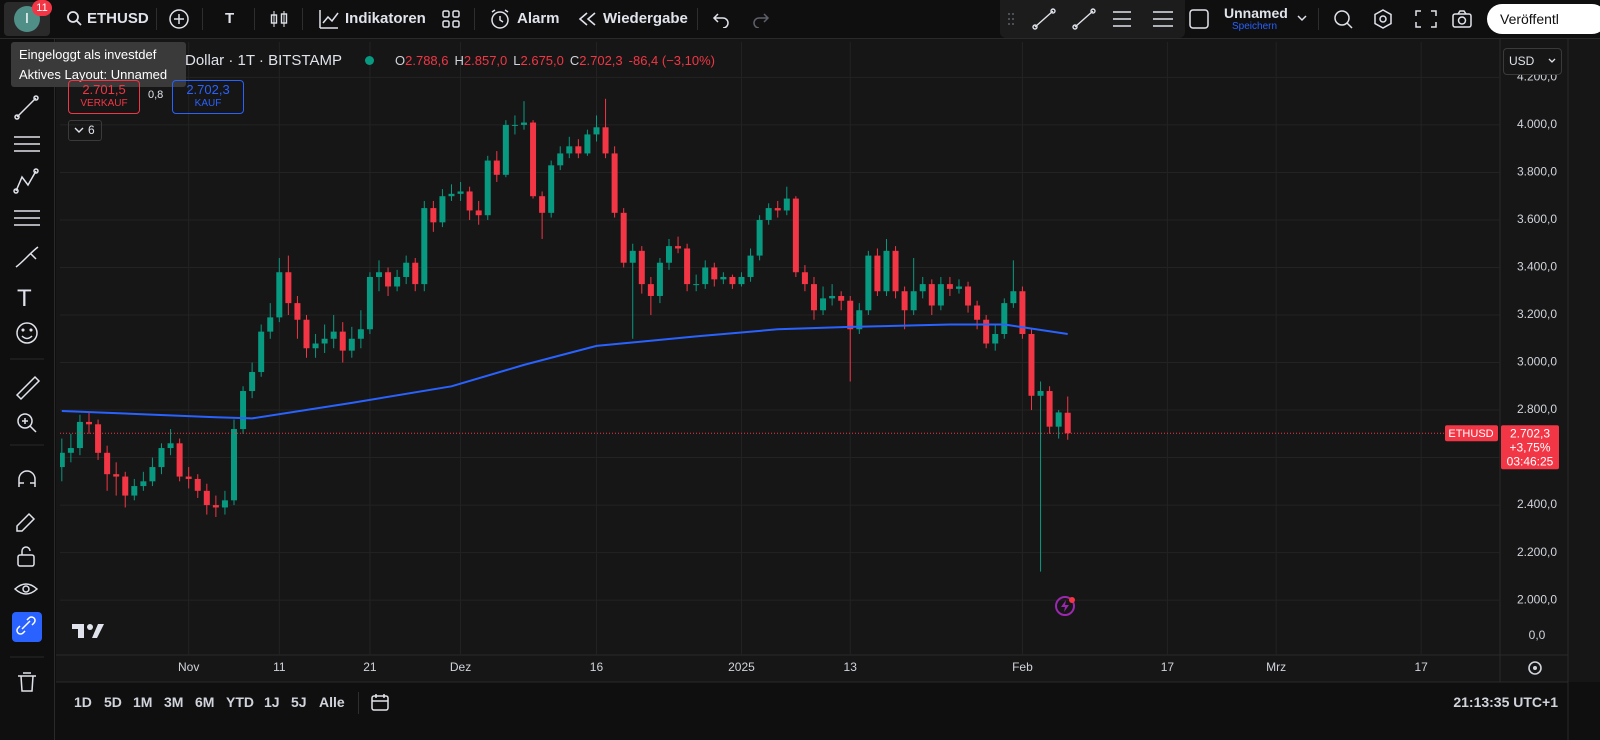 This screenshot has width=1600, height=740. I want to click on logo, so click(88, 631).